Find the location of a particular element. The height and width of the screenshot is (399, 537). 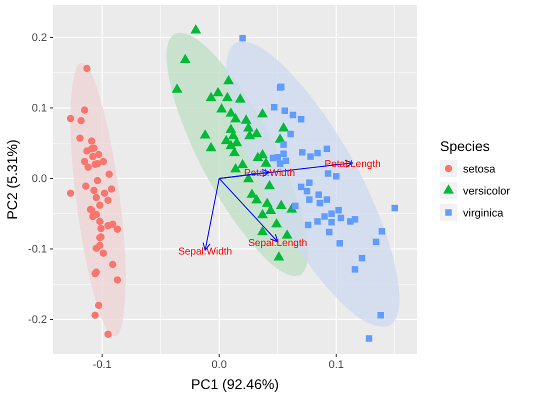

legend-title: Species is located at coordinates (465, 146).